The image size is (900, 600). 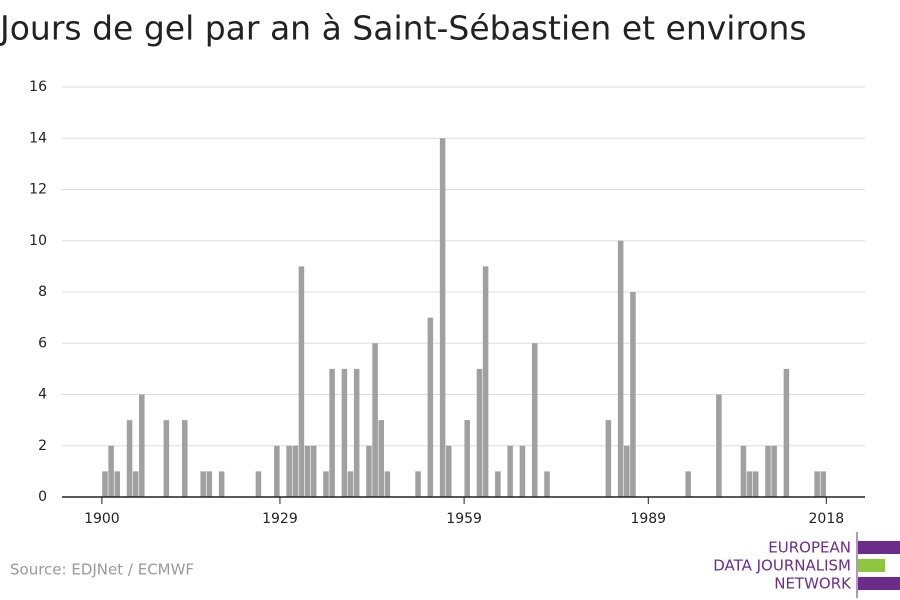 I want to click on x-tick-label: 1900, so click(x=102, y=519).